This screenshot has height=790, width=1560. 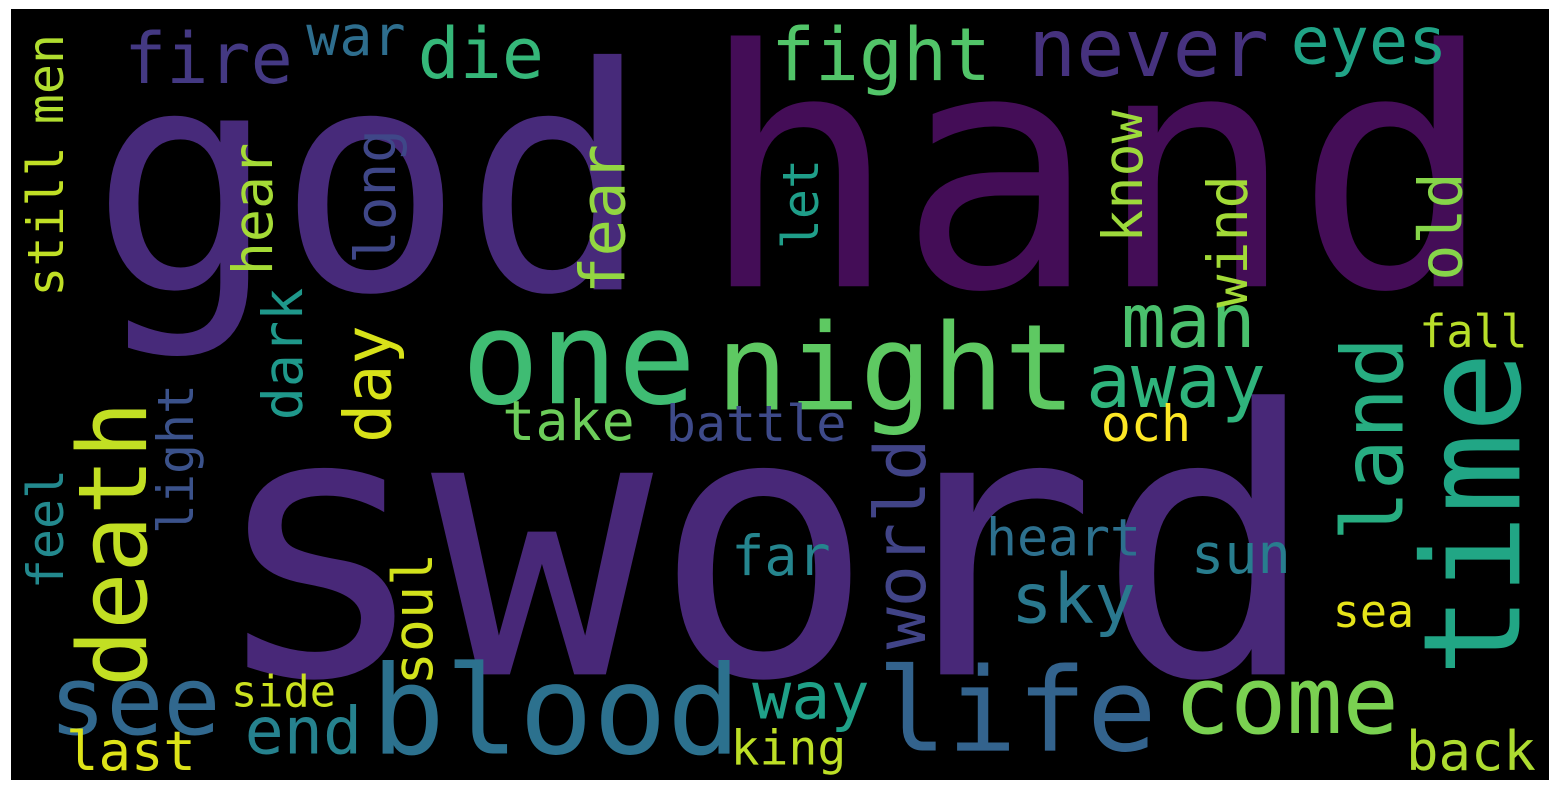 I want to click on word-night: night, so click(x=896, y=368).